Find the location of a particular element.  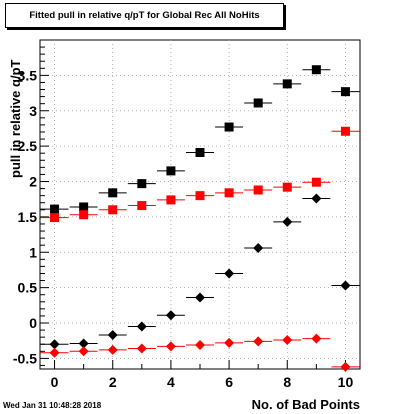

x-tick-label: 2 is located at coordinates (113, 382).